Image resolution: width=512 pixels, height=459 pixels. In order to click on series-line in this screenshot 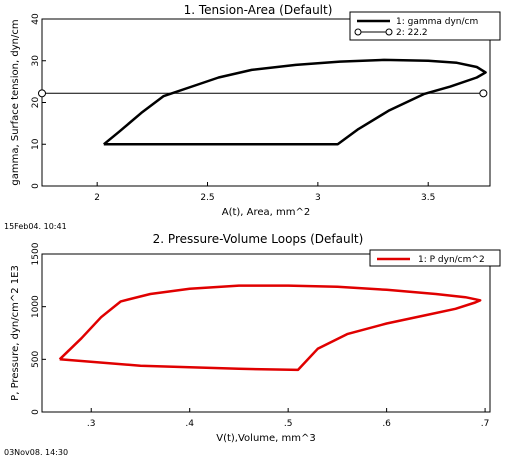, I will do `click(295, 102)`.